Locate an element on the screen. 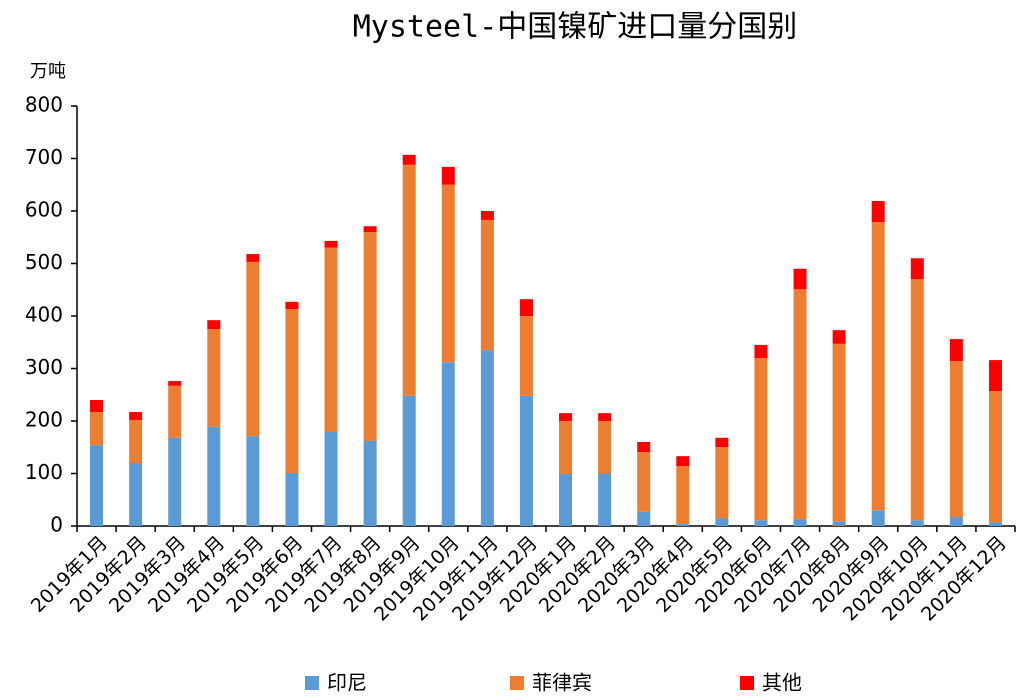  legend-label: 菲律宾 is located at coordinates (562, 683).